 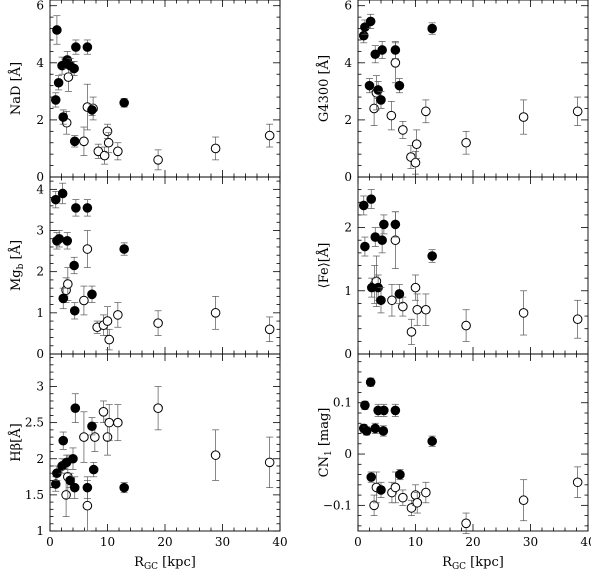 What do you see at coordinates (164, 542) in the screenshot?
I see `x-tick-label: 20` at bounding box center [164, 542].